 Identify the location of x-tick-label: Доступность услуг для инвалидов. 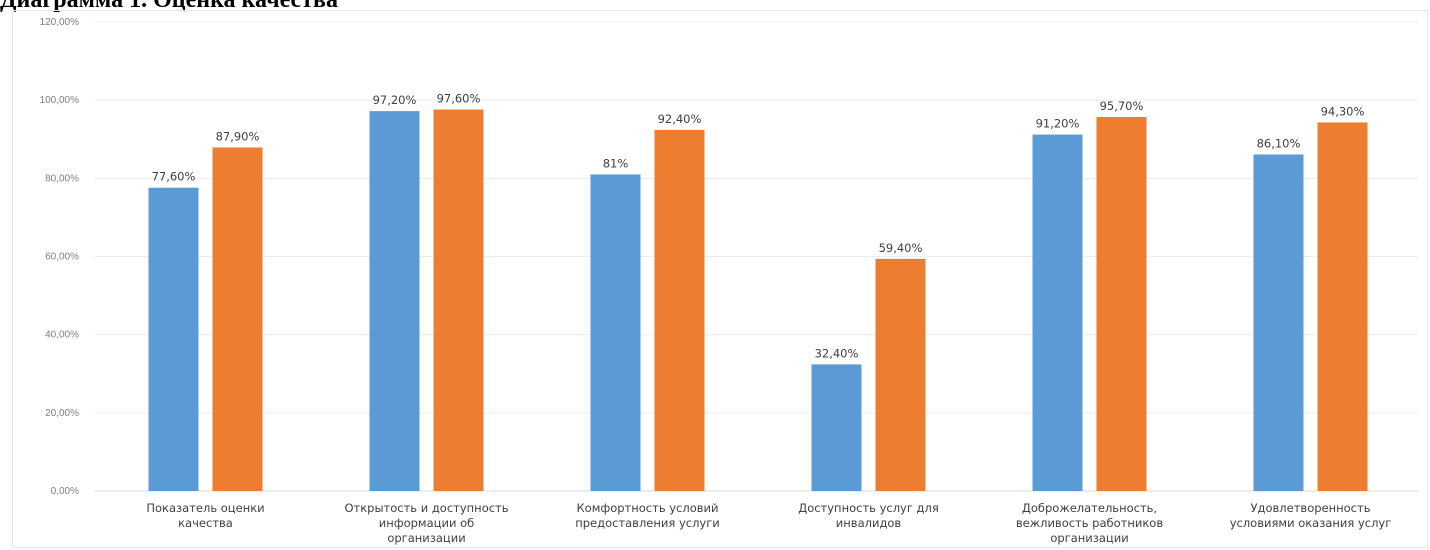
(868, 515).